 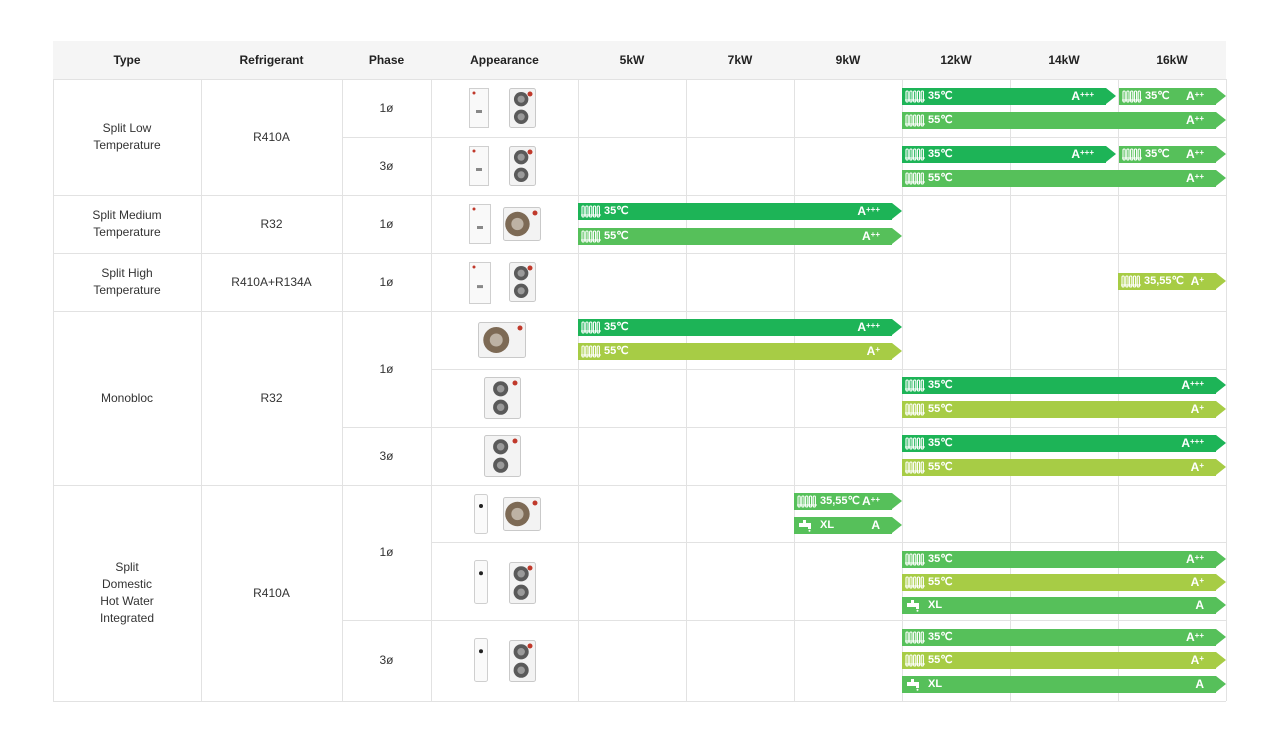 I want to click on header-12kw: 12kW, so click(x=956, y=60).